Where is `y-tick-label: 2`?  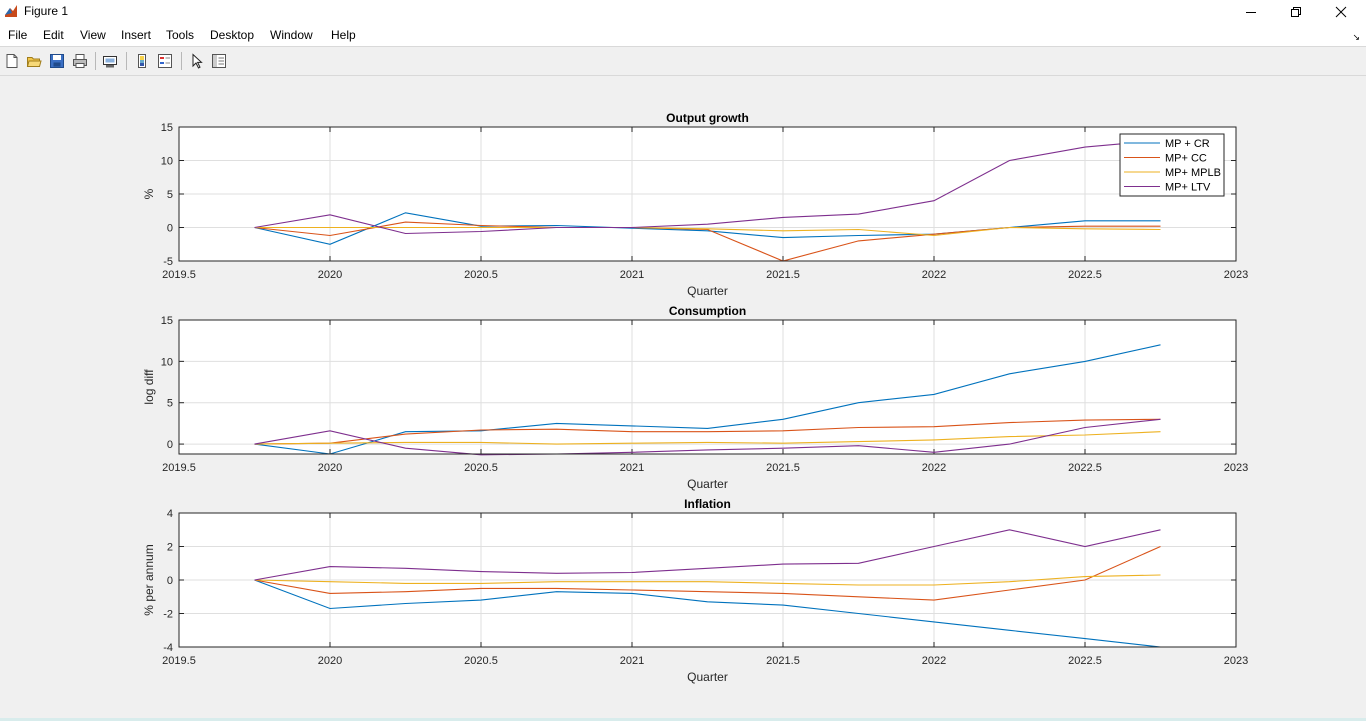
y-tick-label: 2 is located at coordinates (170, 548).